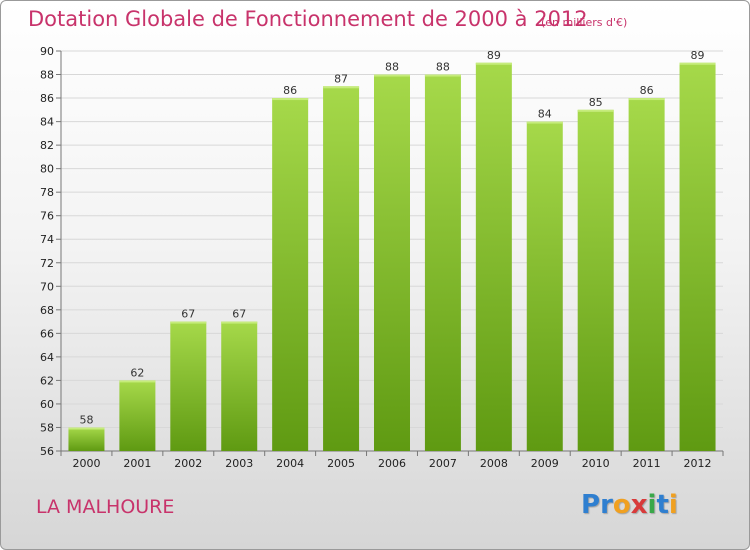 Image resolution: width=750 pixels, height=550 pixels. What do you see at coordinates (341, 78) in the screenshot?
I see `data-label: 87` at bounding box center [341, 78].